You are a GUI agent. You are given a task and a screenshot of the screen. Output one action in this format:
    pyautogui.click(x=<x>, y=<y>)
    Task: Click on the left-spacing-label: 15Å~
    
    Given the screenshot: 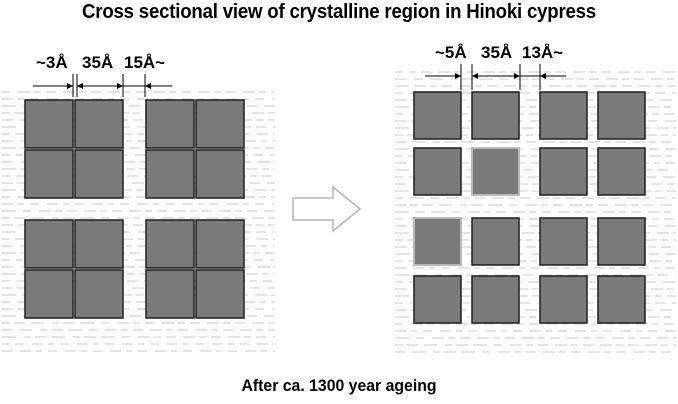 What is the action you would take?
    pyautogui.click(x=145, y=62)
    